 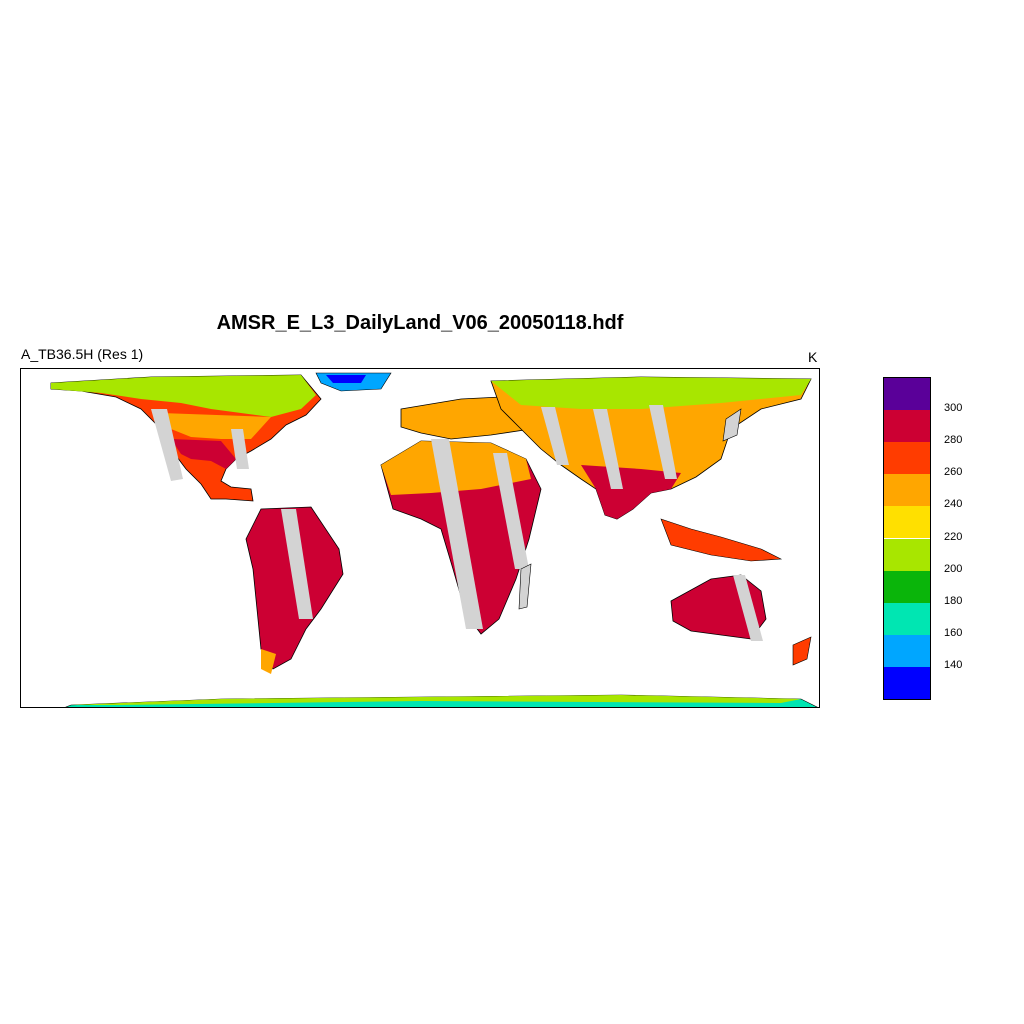 What do you see at coordinates (732, 425) in the screenshot?
I see `japan` at bounding box center [732, 425].